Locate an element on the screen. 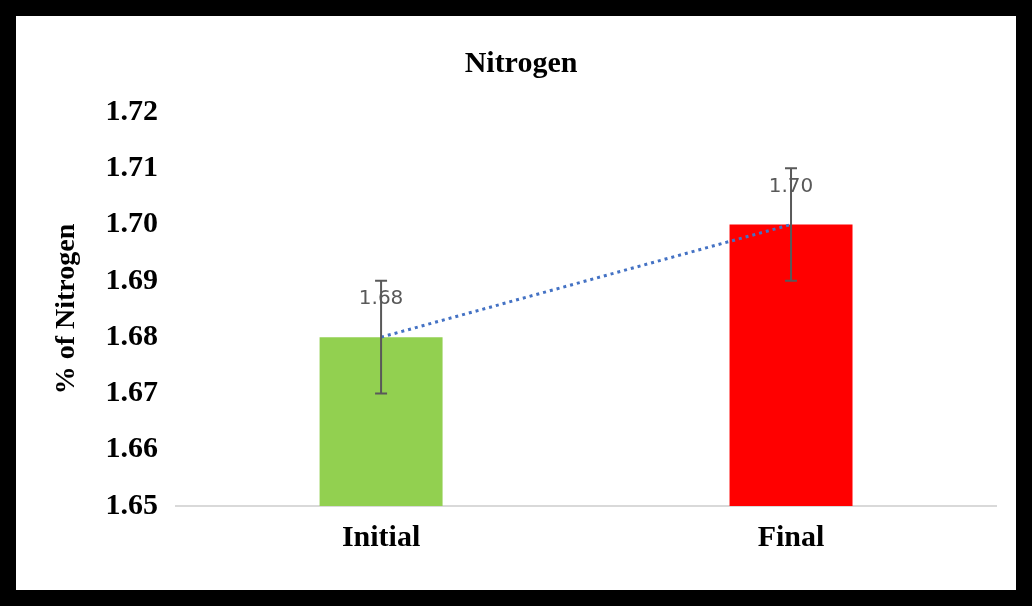  y-tick-label: 1.67 is located at coordinates (132, 391).